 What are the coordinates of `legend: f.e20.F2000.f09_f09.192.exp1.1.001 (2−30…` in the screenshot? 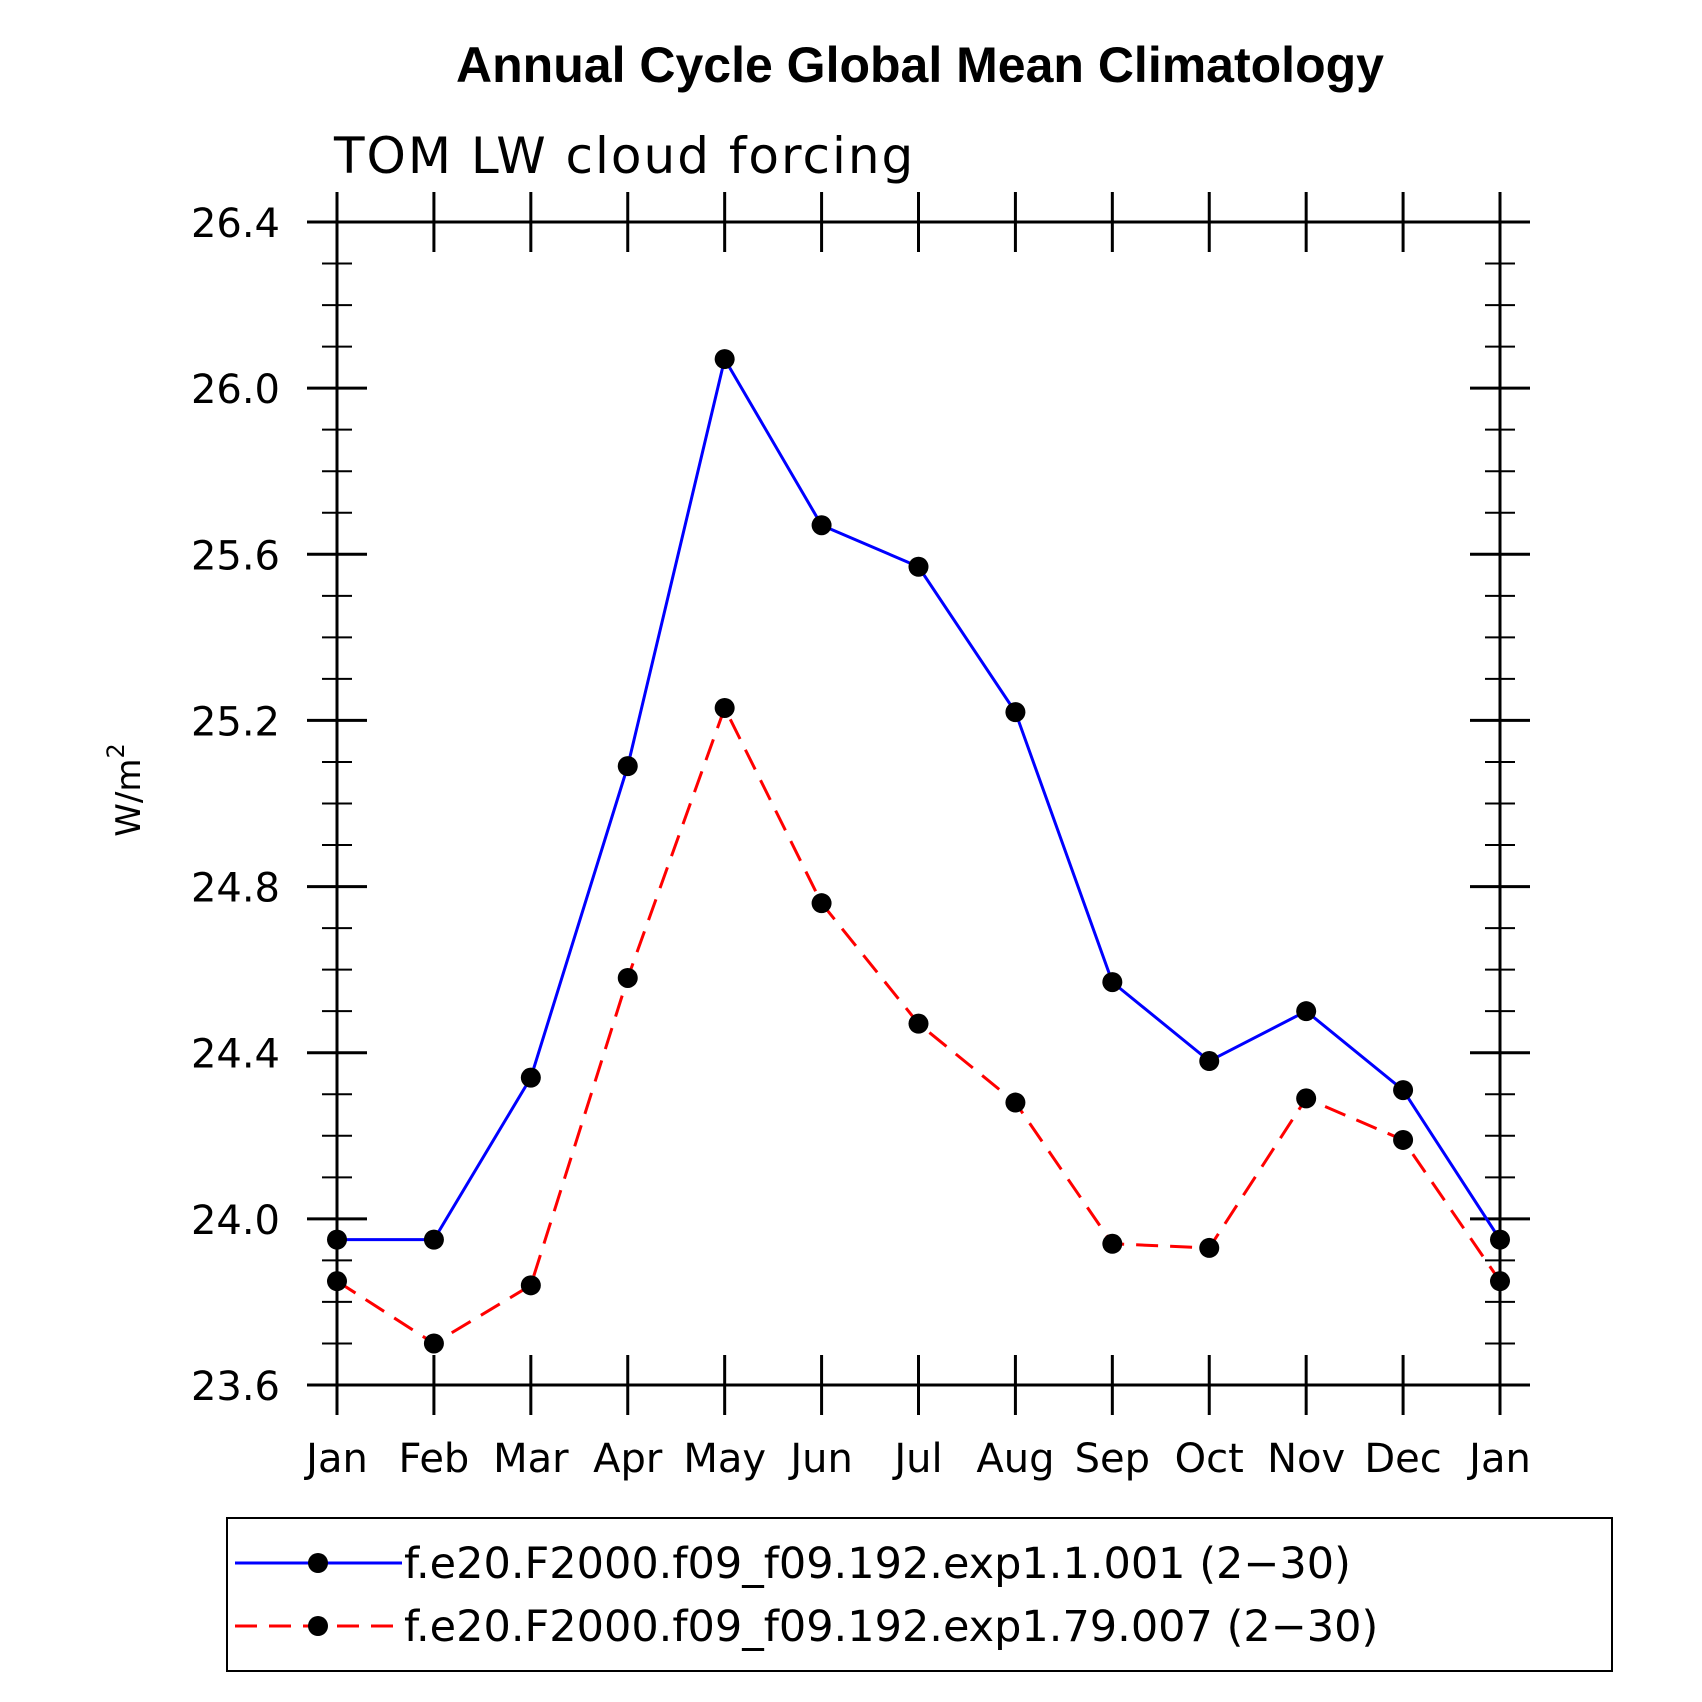 It's located at (919, 1594).